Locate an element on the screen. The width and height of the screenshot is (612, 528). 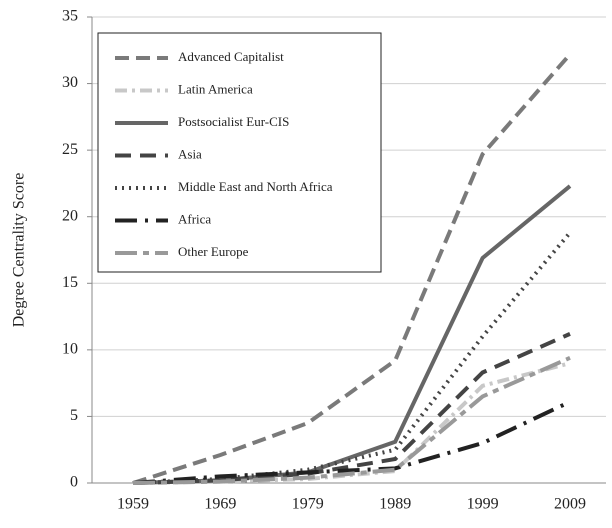
legend-label: Postsocialist Eur-CIS is located at coordinates (233, 121).